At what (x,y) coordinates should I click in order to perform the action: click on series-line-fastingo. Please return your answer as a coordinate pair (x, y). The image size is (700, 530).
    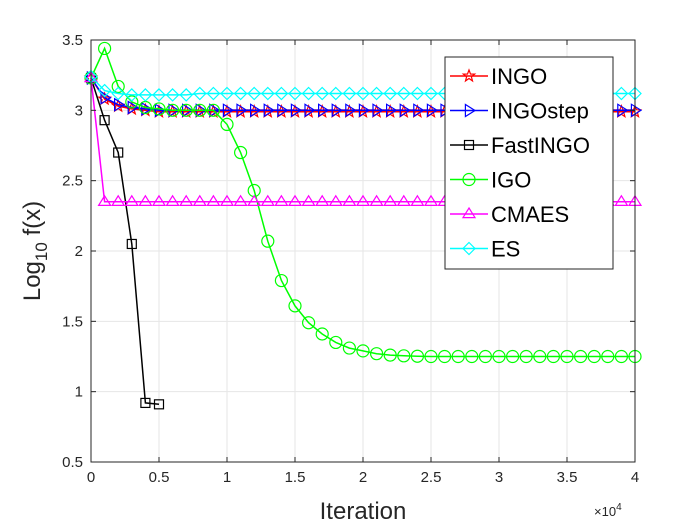
    Looking at the image, I should click on (125, 241).